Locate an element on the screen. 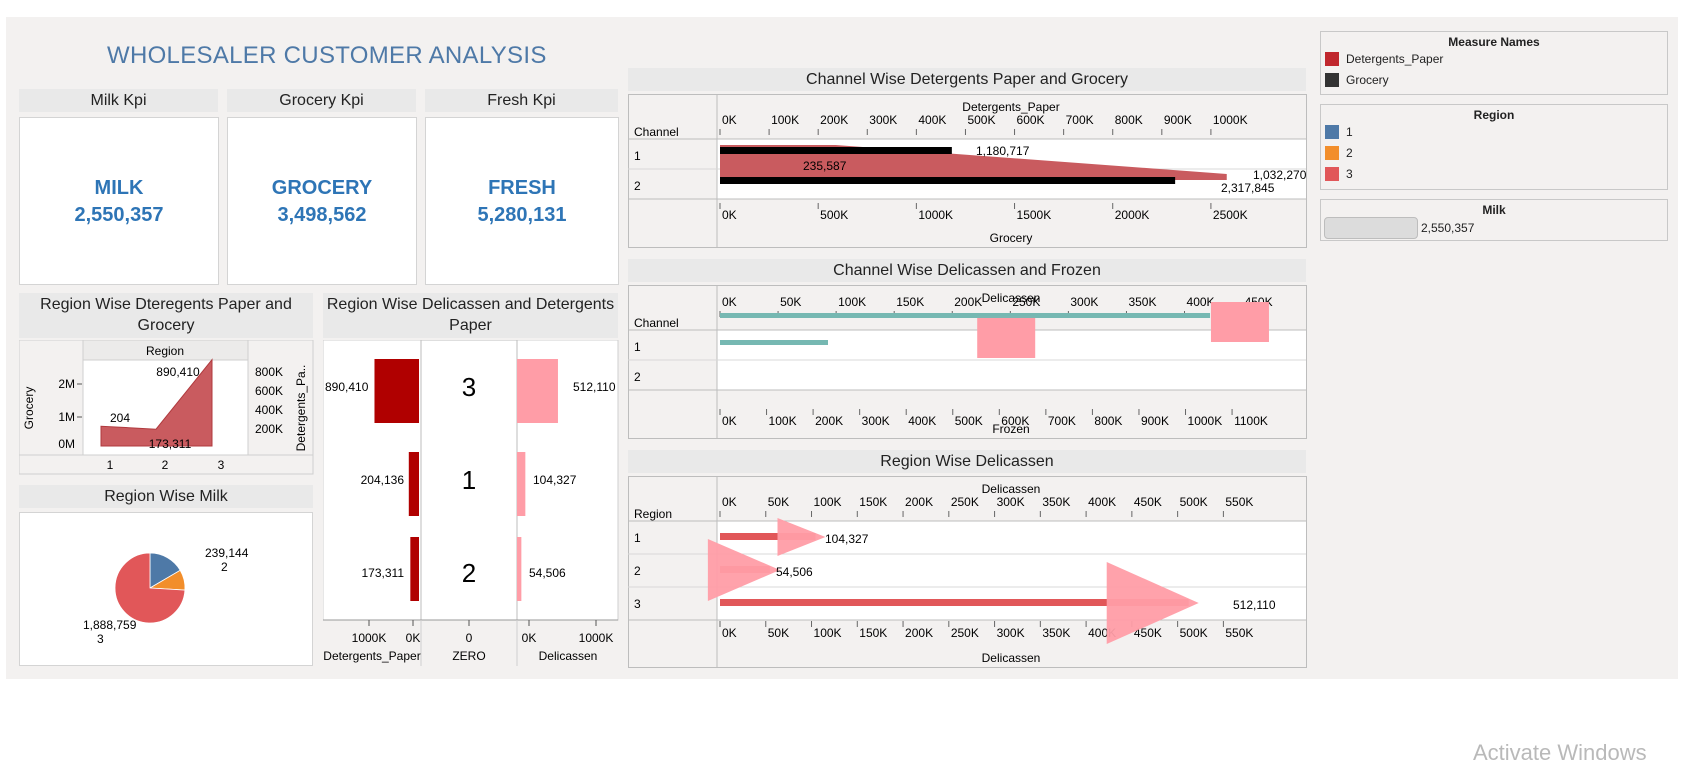 The height and width of the screenshot is (766, 1704). grocery-kpi-value: 3,498,562 is located at coordinates (322, 215).